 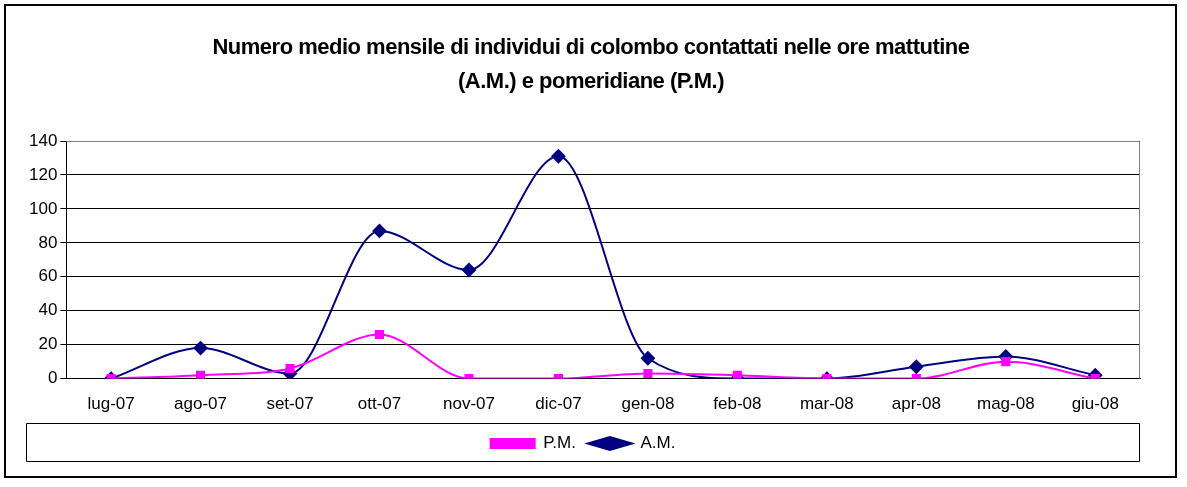 What do you see at coordinates (48, 242) in the screenshot?
I see `y-tick-label: 80` at bounding box center [48, 242].